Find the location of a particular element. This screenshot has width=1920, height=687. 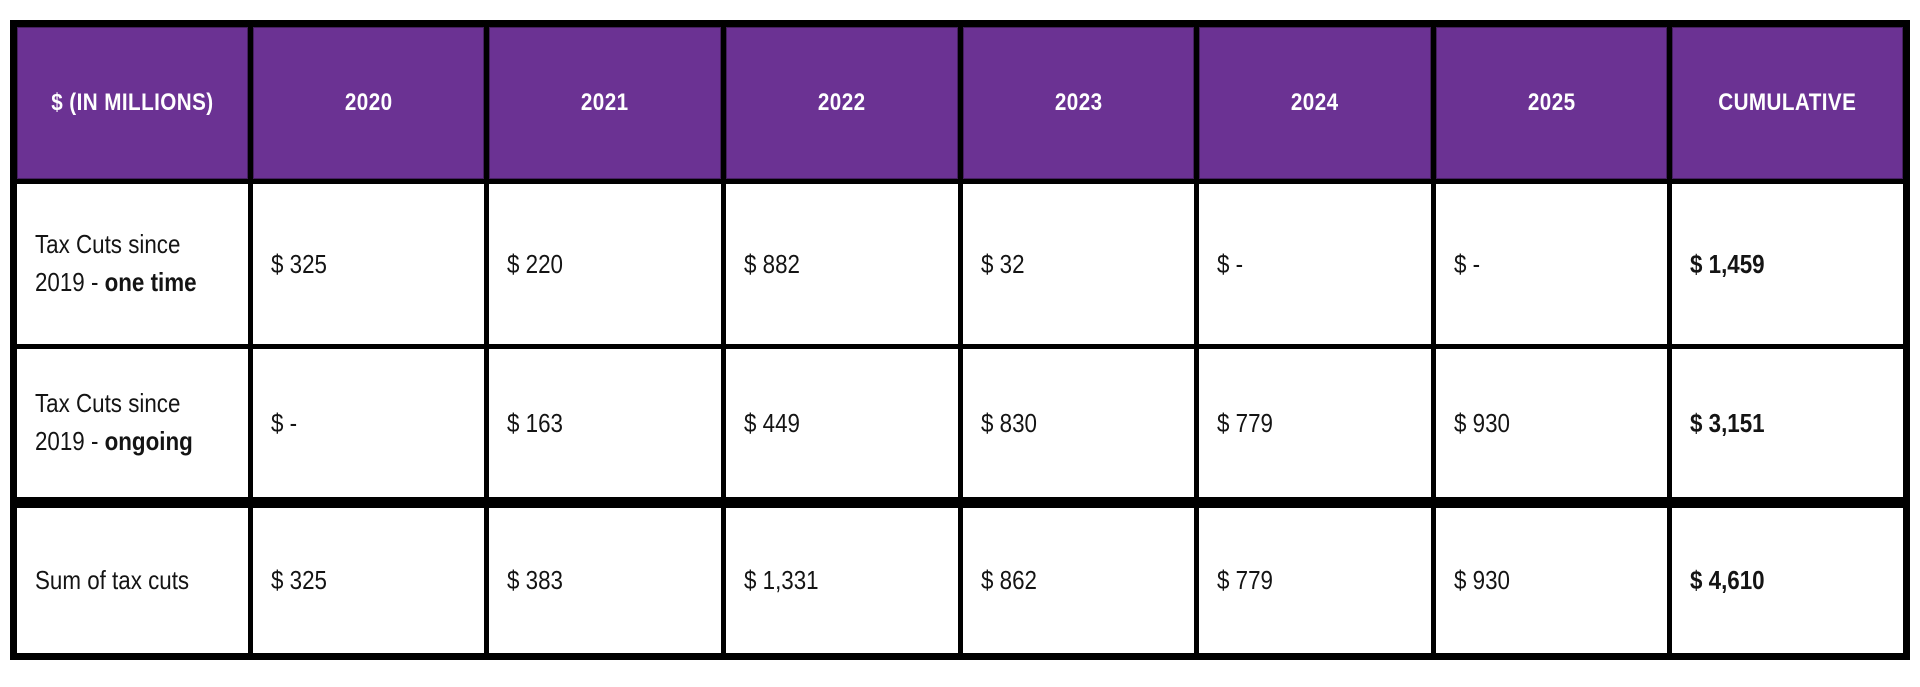

header-year-text: 2021 is located at coordinates (605, 102).